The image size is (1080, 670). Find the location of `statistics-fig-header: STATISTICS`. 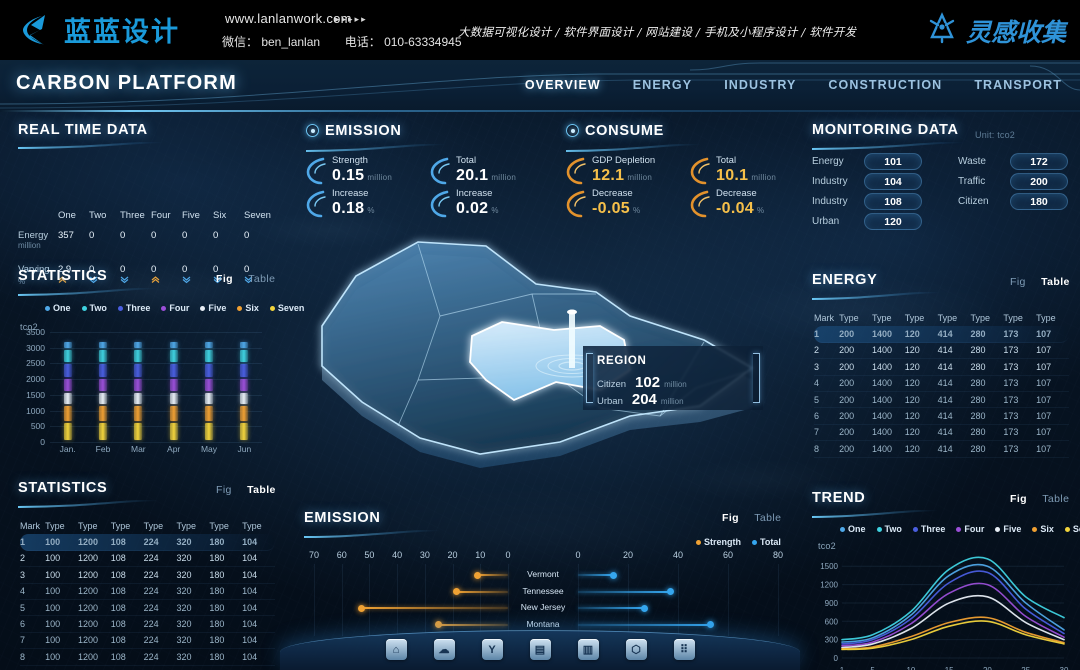

statistics-fig-header: STATISTICS is located at coordinates (123, 282).